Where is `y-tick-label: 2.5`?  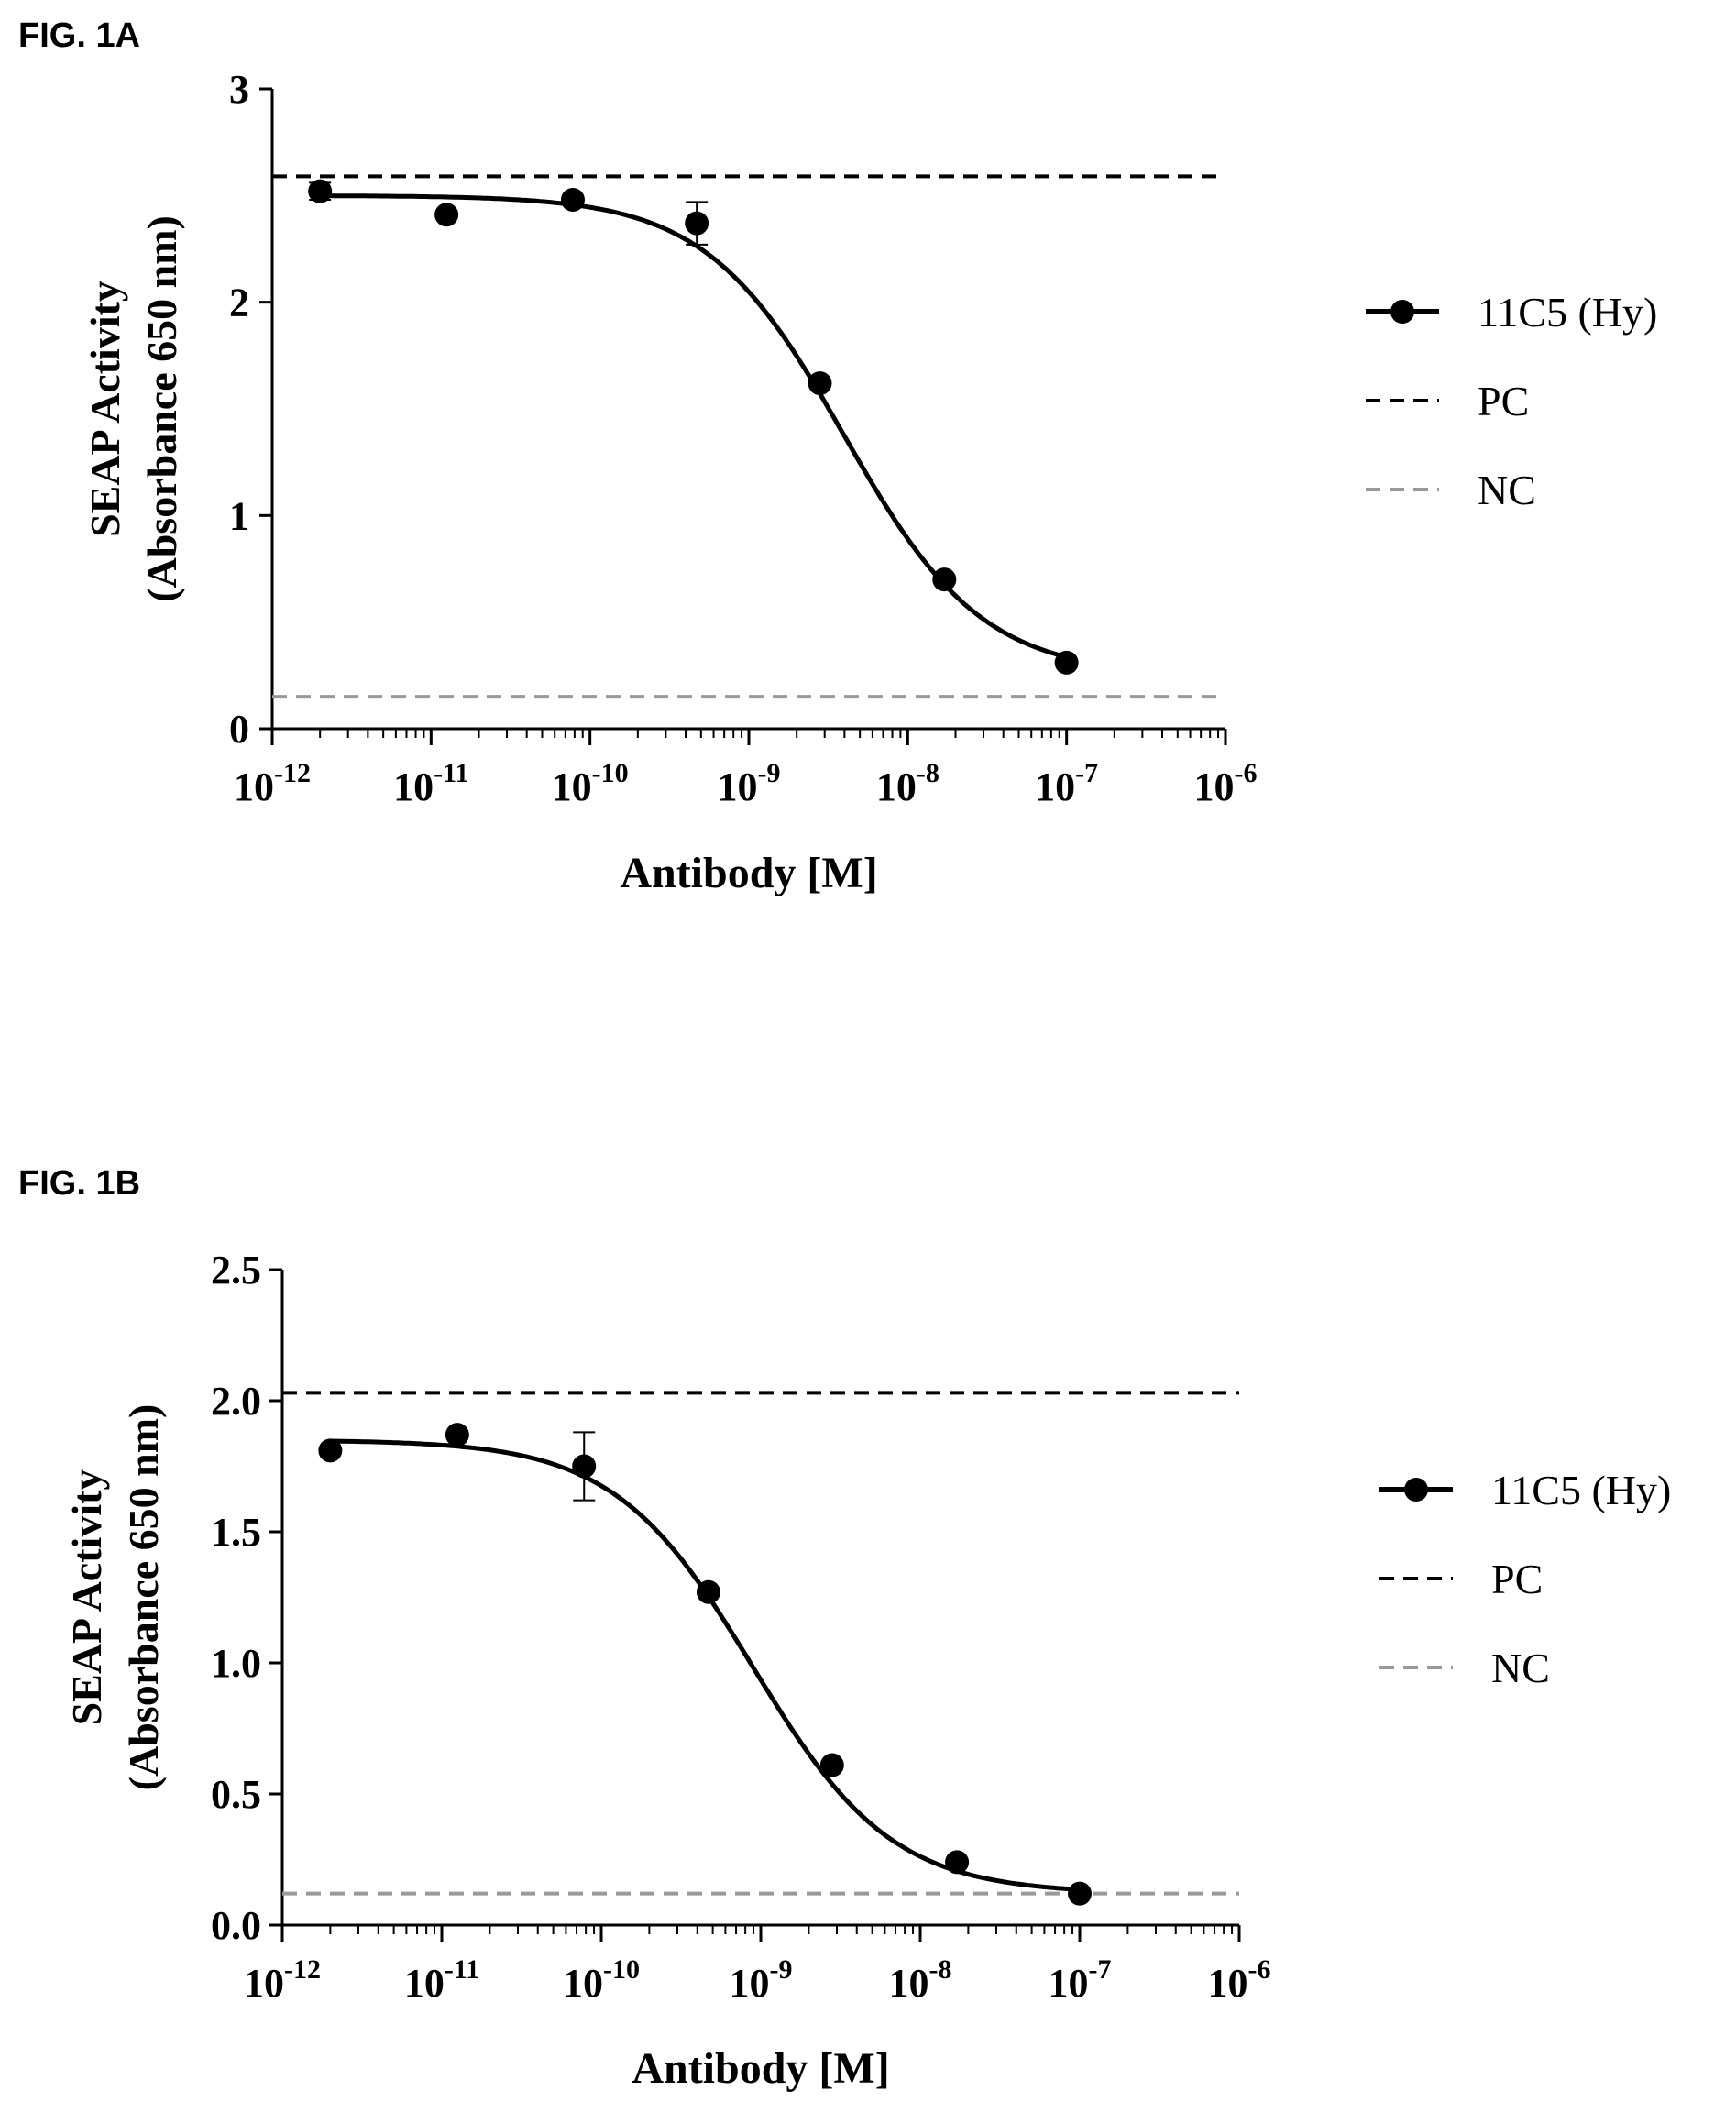
y-tick-label: 2.5 is located at coordinates (236, 1270).